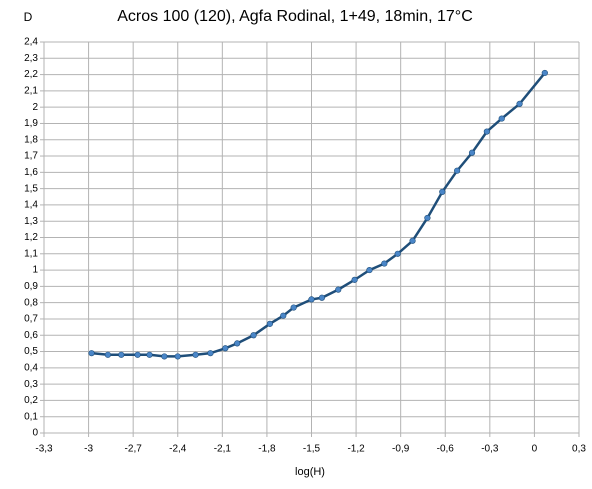 Image resolution: width=592 pixels, height=489 pixels. I want to click on y-tick-label: 1,7, so click(31, 156).